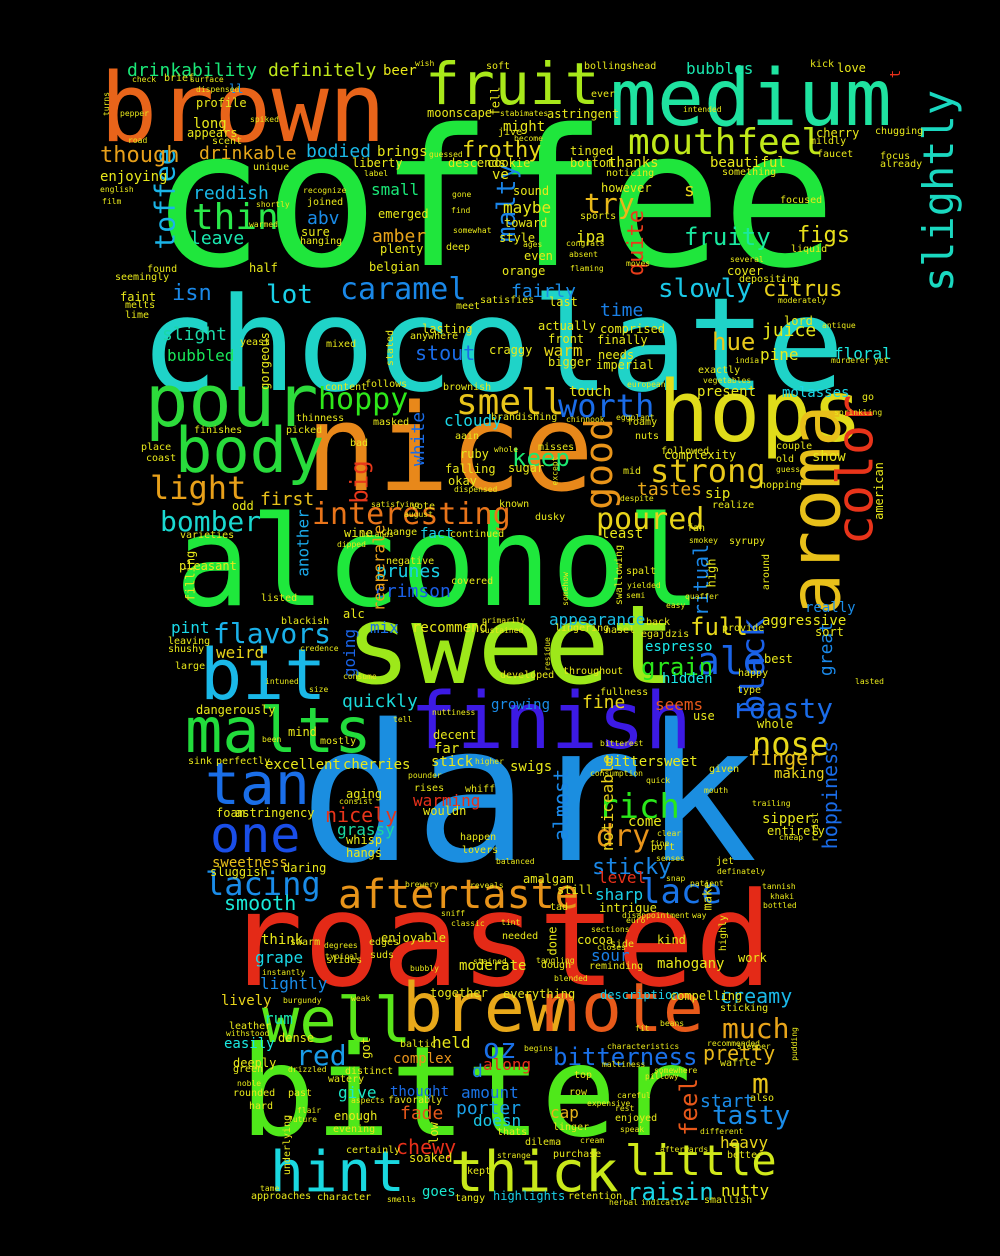 This screenshot has width=1000, height=1256. I want to click on word-mind: mind, so click(302, 732).